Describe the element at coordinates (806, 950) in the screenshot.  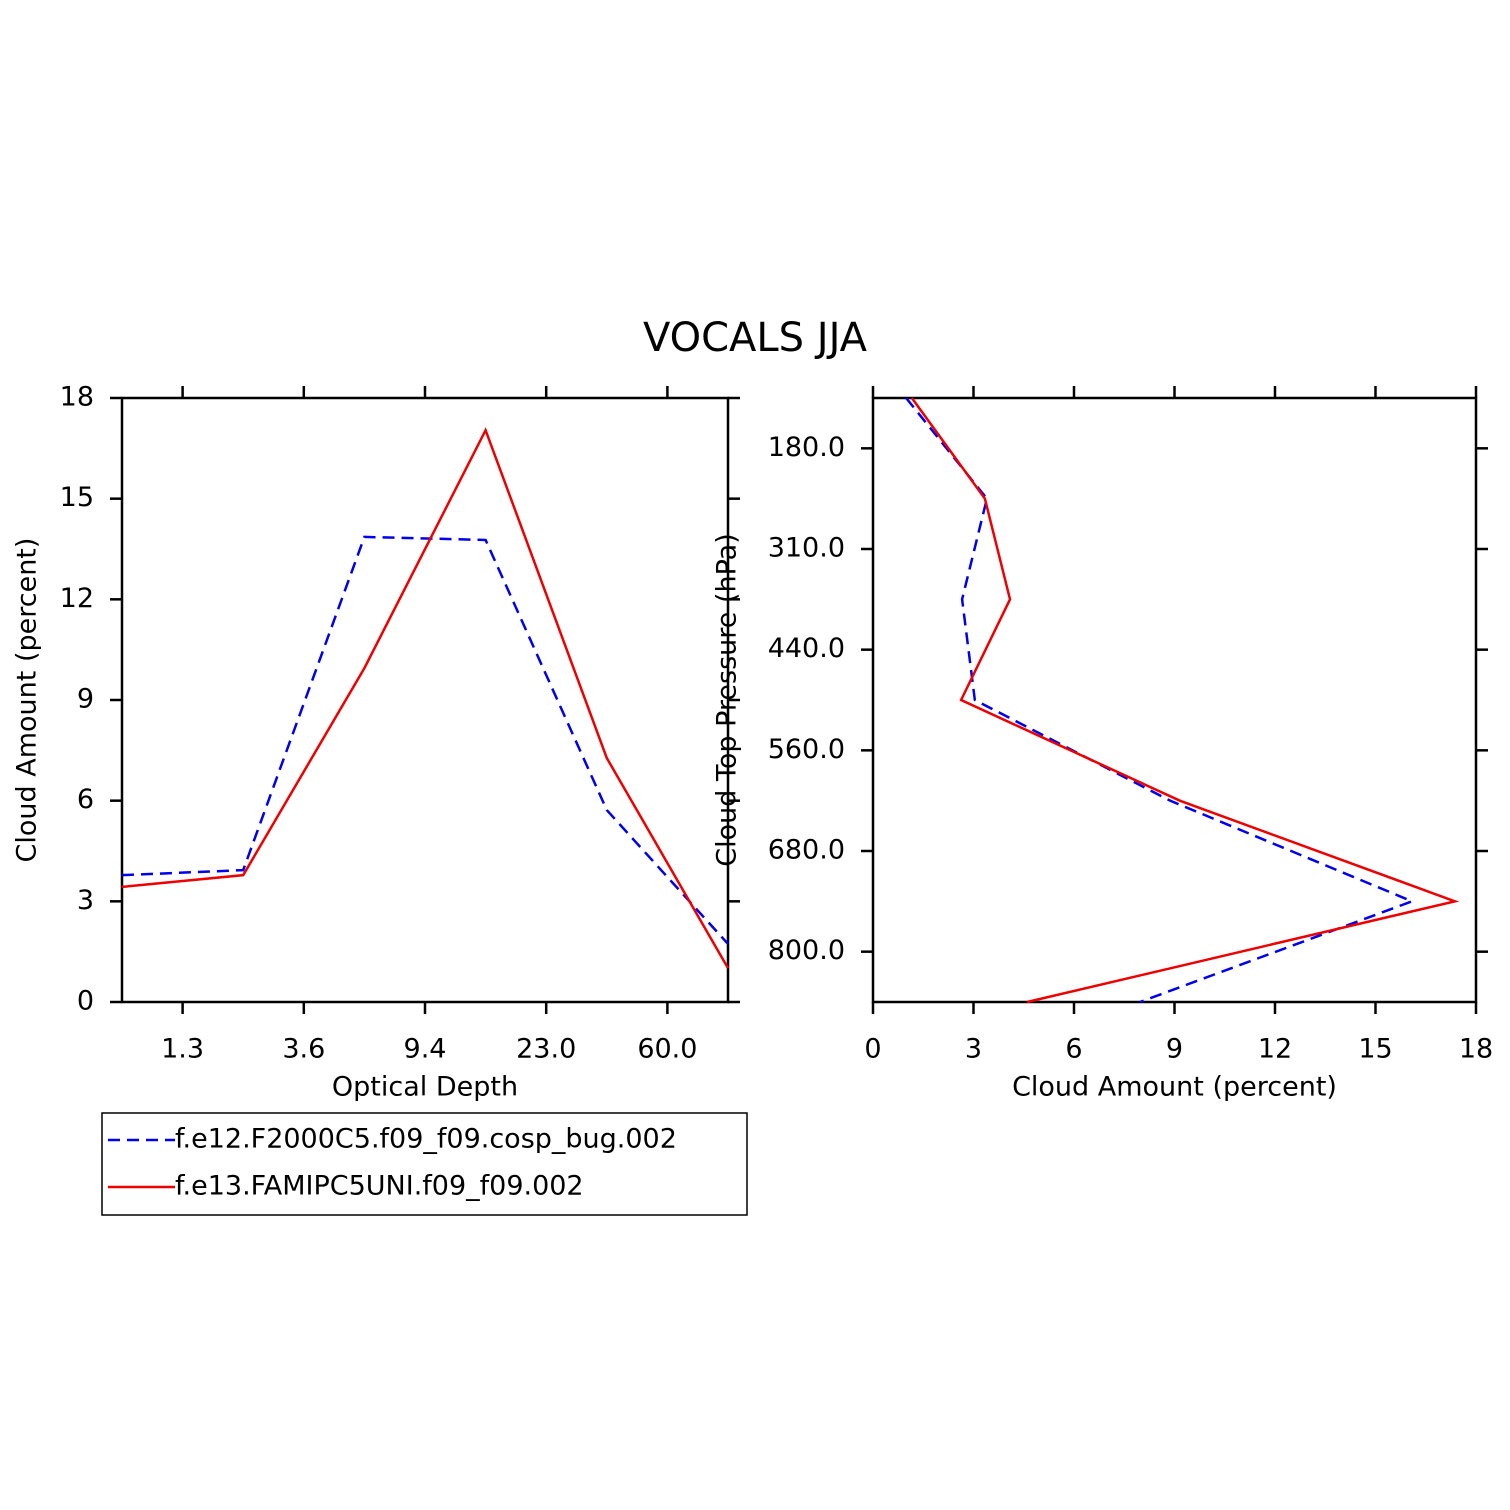
I see `y-tick-label: 800.0` at that location.